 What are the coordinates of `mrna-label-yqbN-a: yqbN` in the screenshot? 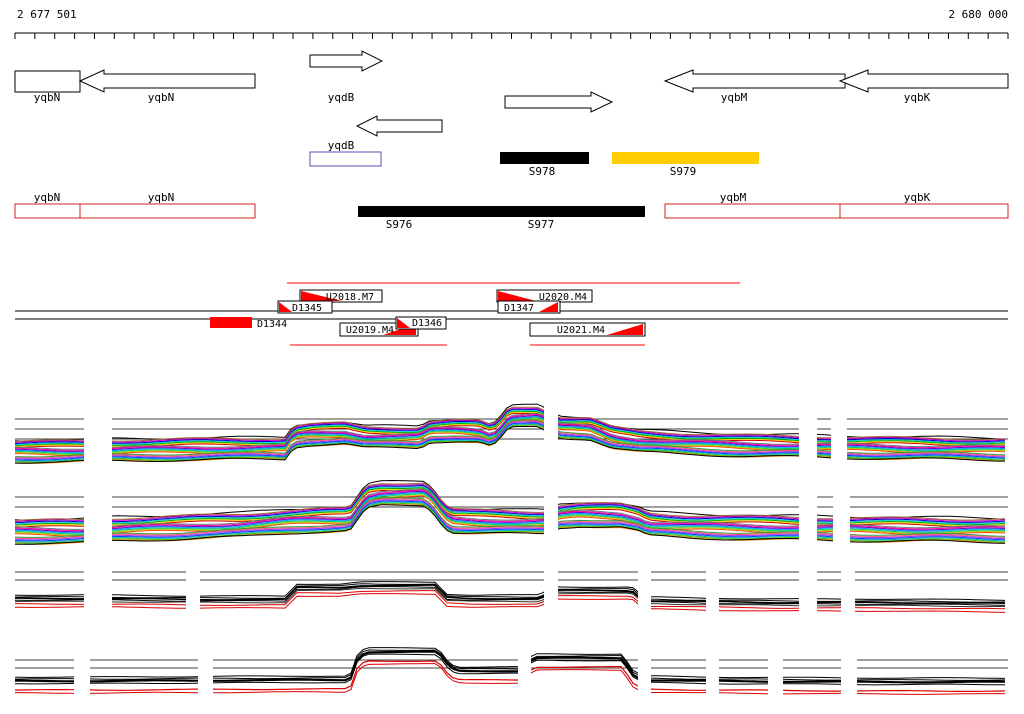 It's located at (47, 197).